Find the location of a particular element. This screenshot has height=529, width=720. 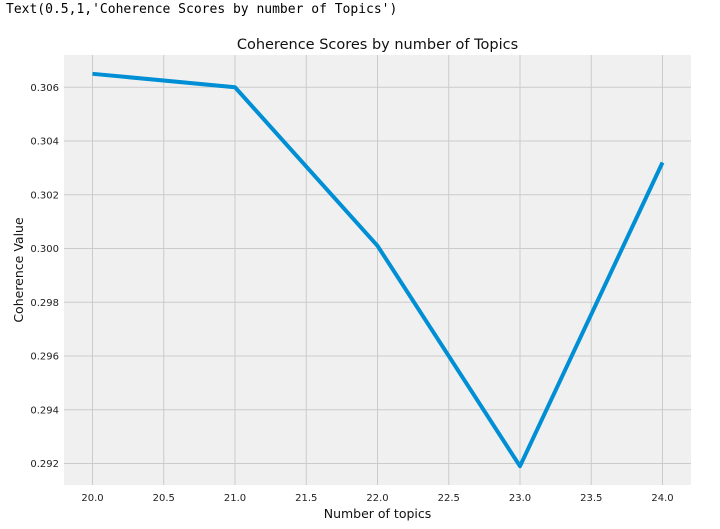

y-tick-label: 0.306 is located at coordinates (44, 88).